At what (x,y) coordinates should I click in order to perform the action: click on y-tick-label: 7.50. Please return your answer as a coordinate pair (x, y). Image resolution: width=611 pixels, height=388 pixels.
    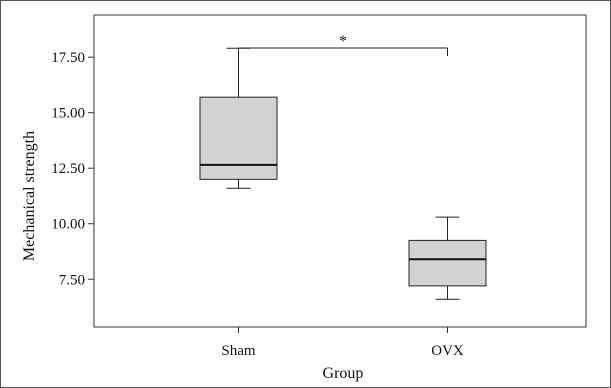
    Looking at the image, I should click on (72, 280).